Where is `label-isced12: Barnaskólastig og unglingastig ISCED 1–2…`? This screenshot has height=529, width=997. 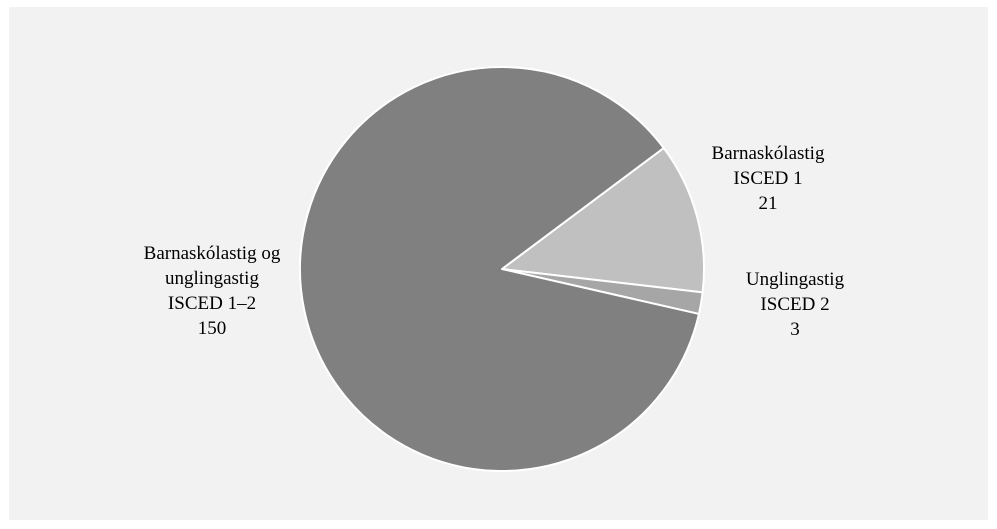 label-isced12: Barnaskólastig og unglingastig ISCED 1–2… is located at coordinates (212, 291).